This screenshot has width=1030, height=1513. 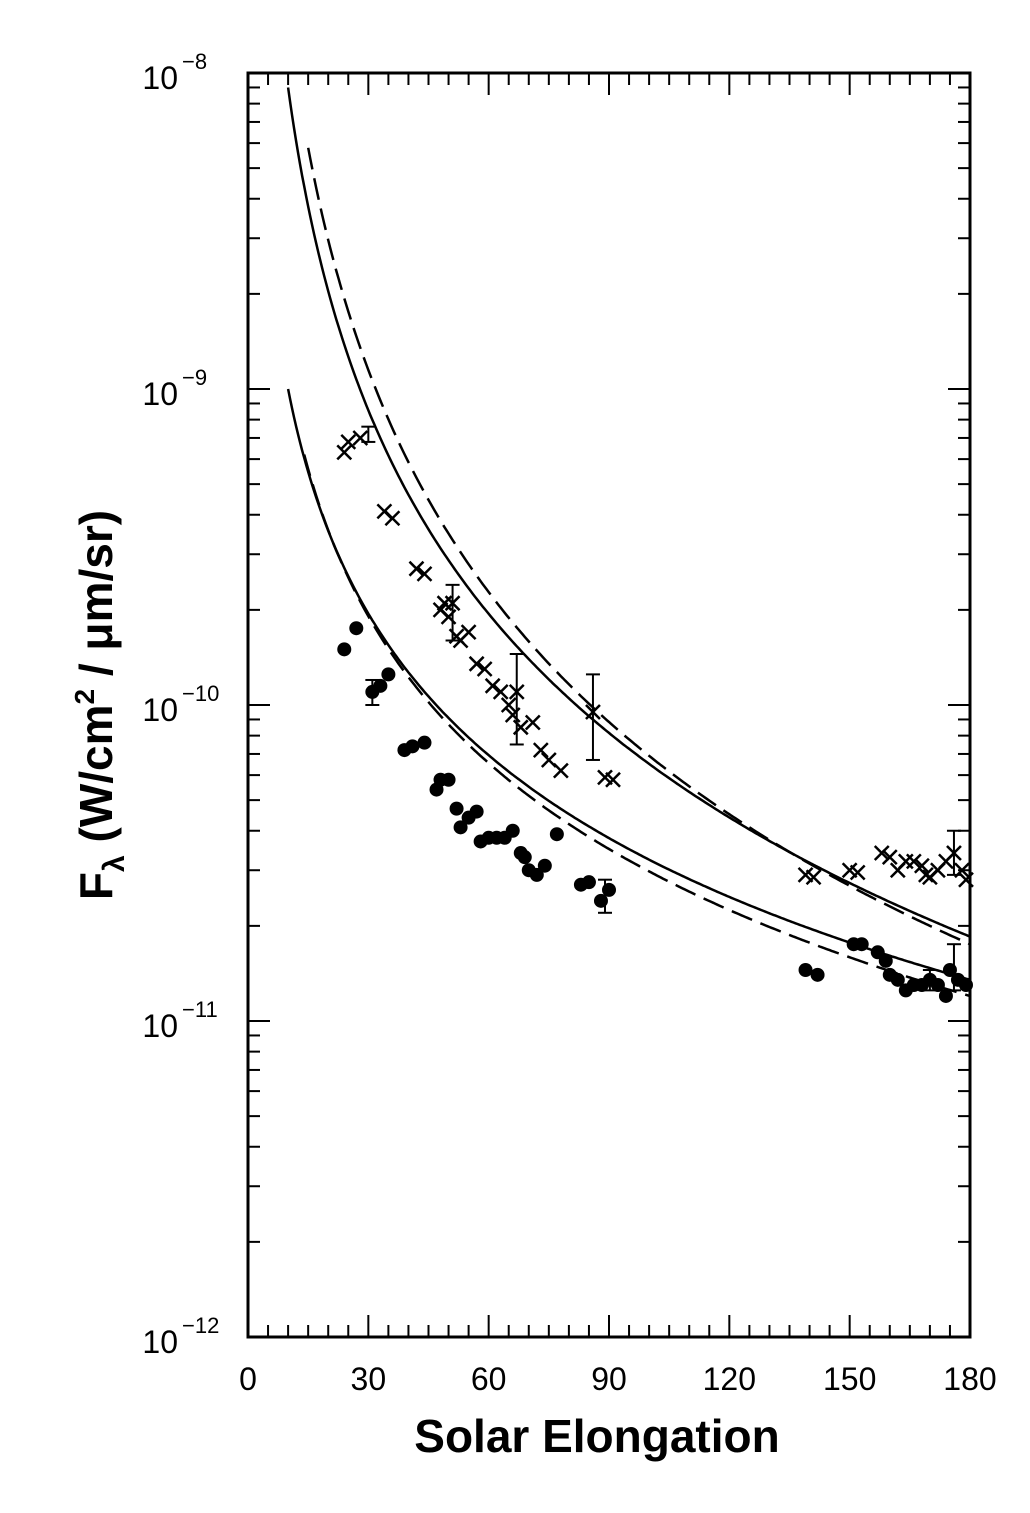 I want to click on x-tick-label: 0, so click(x=248, y=1379).